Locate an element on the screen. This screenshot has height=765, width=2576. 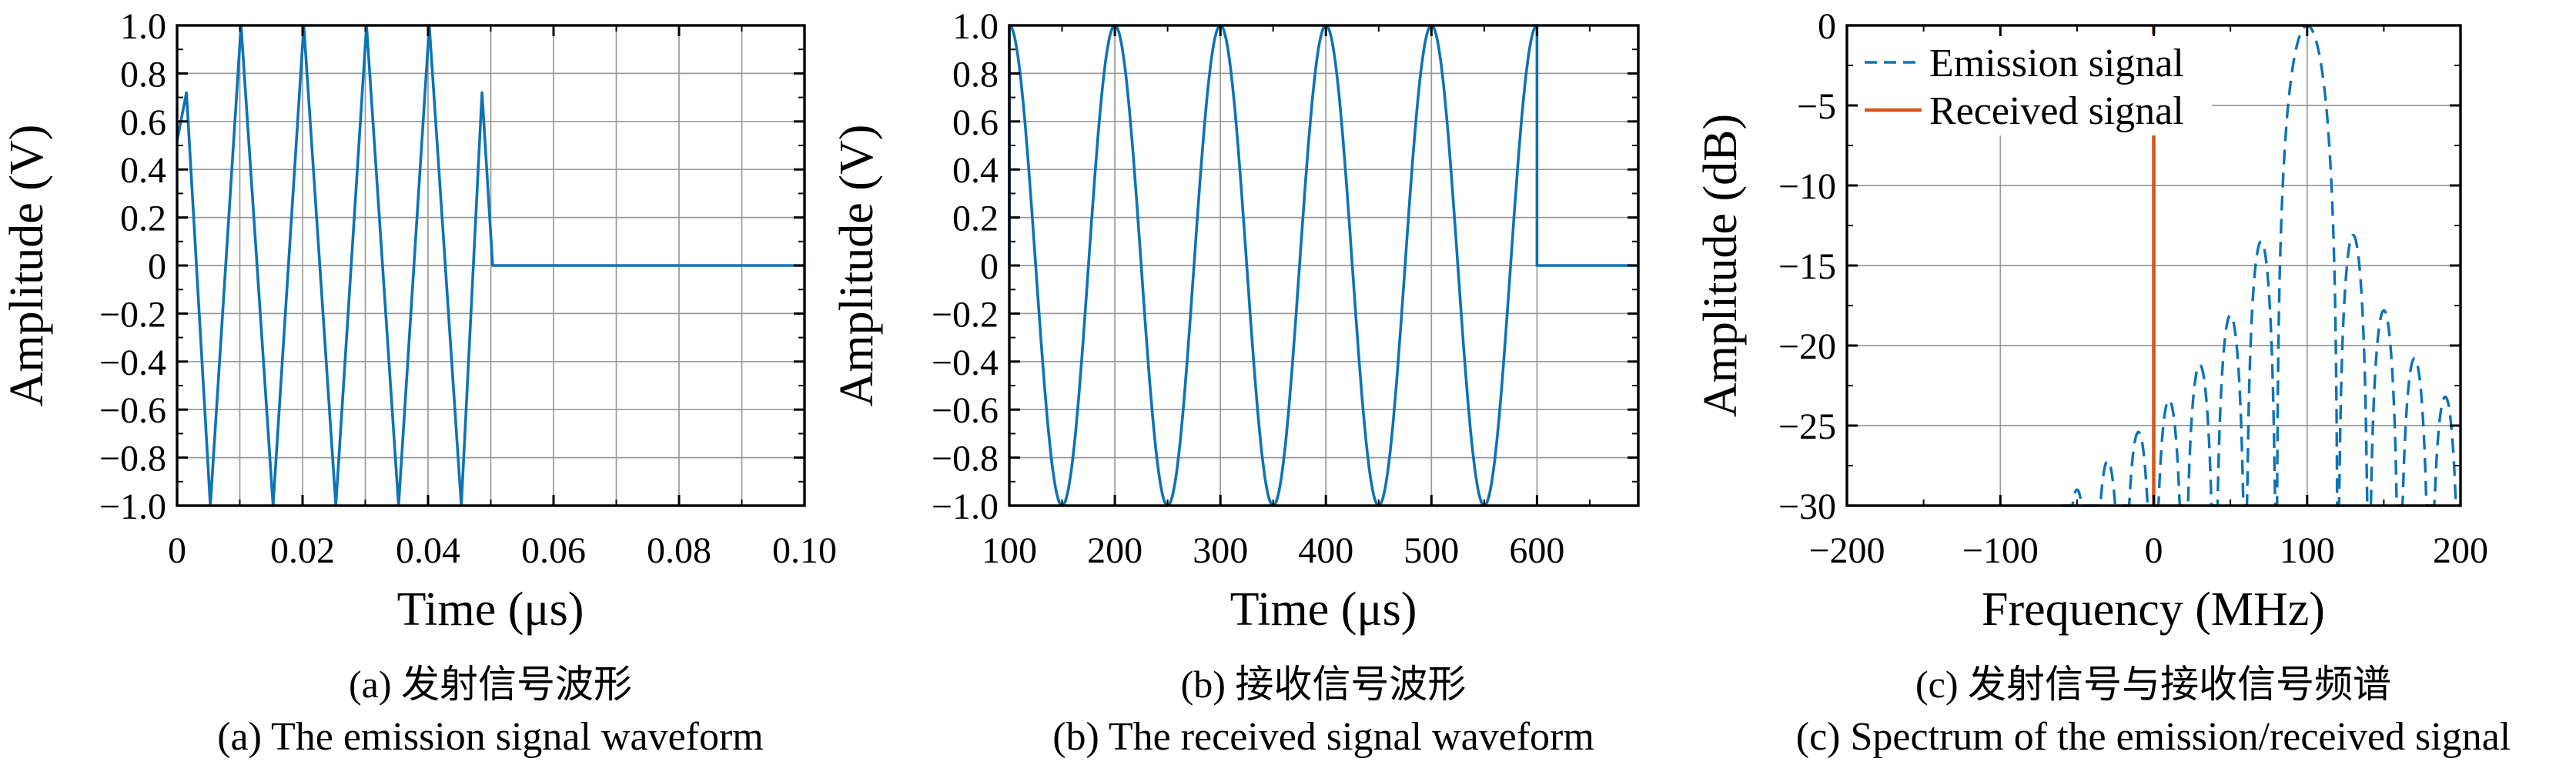
caption-en-b: (b) The received signal waveform is located at coordinates (1323, 737).